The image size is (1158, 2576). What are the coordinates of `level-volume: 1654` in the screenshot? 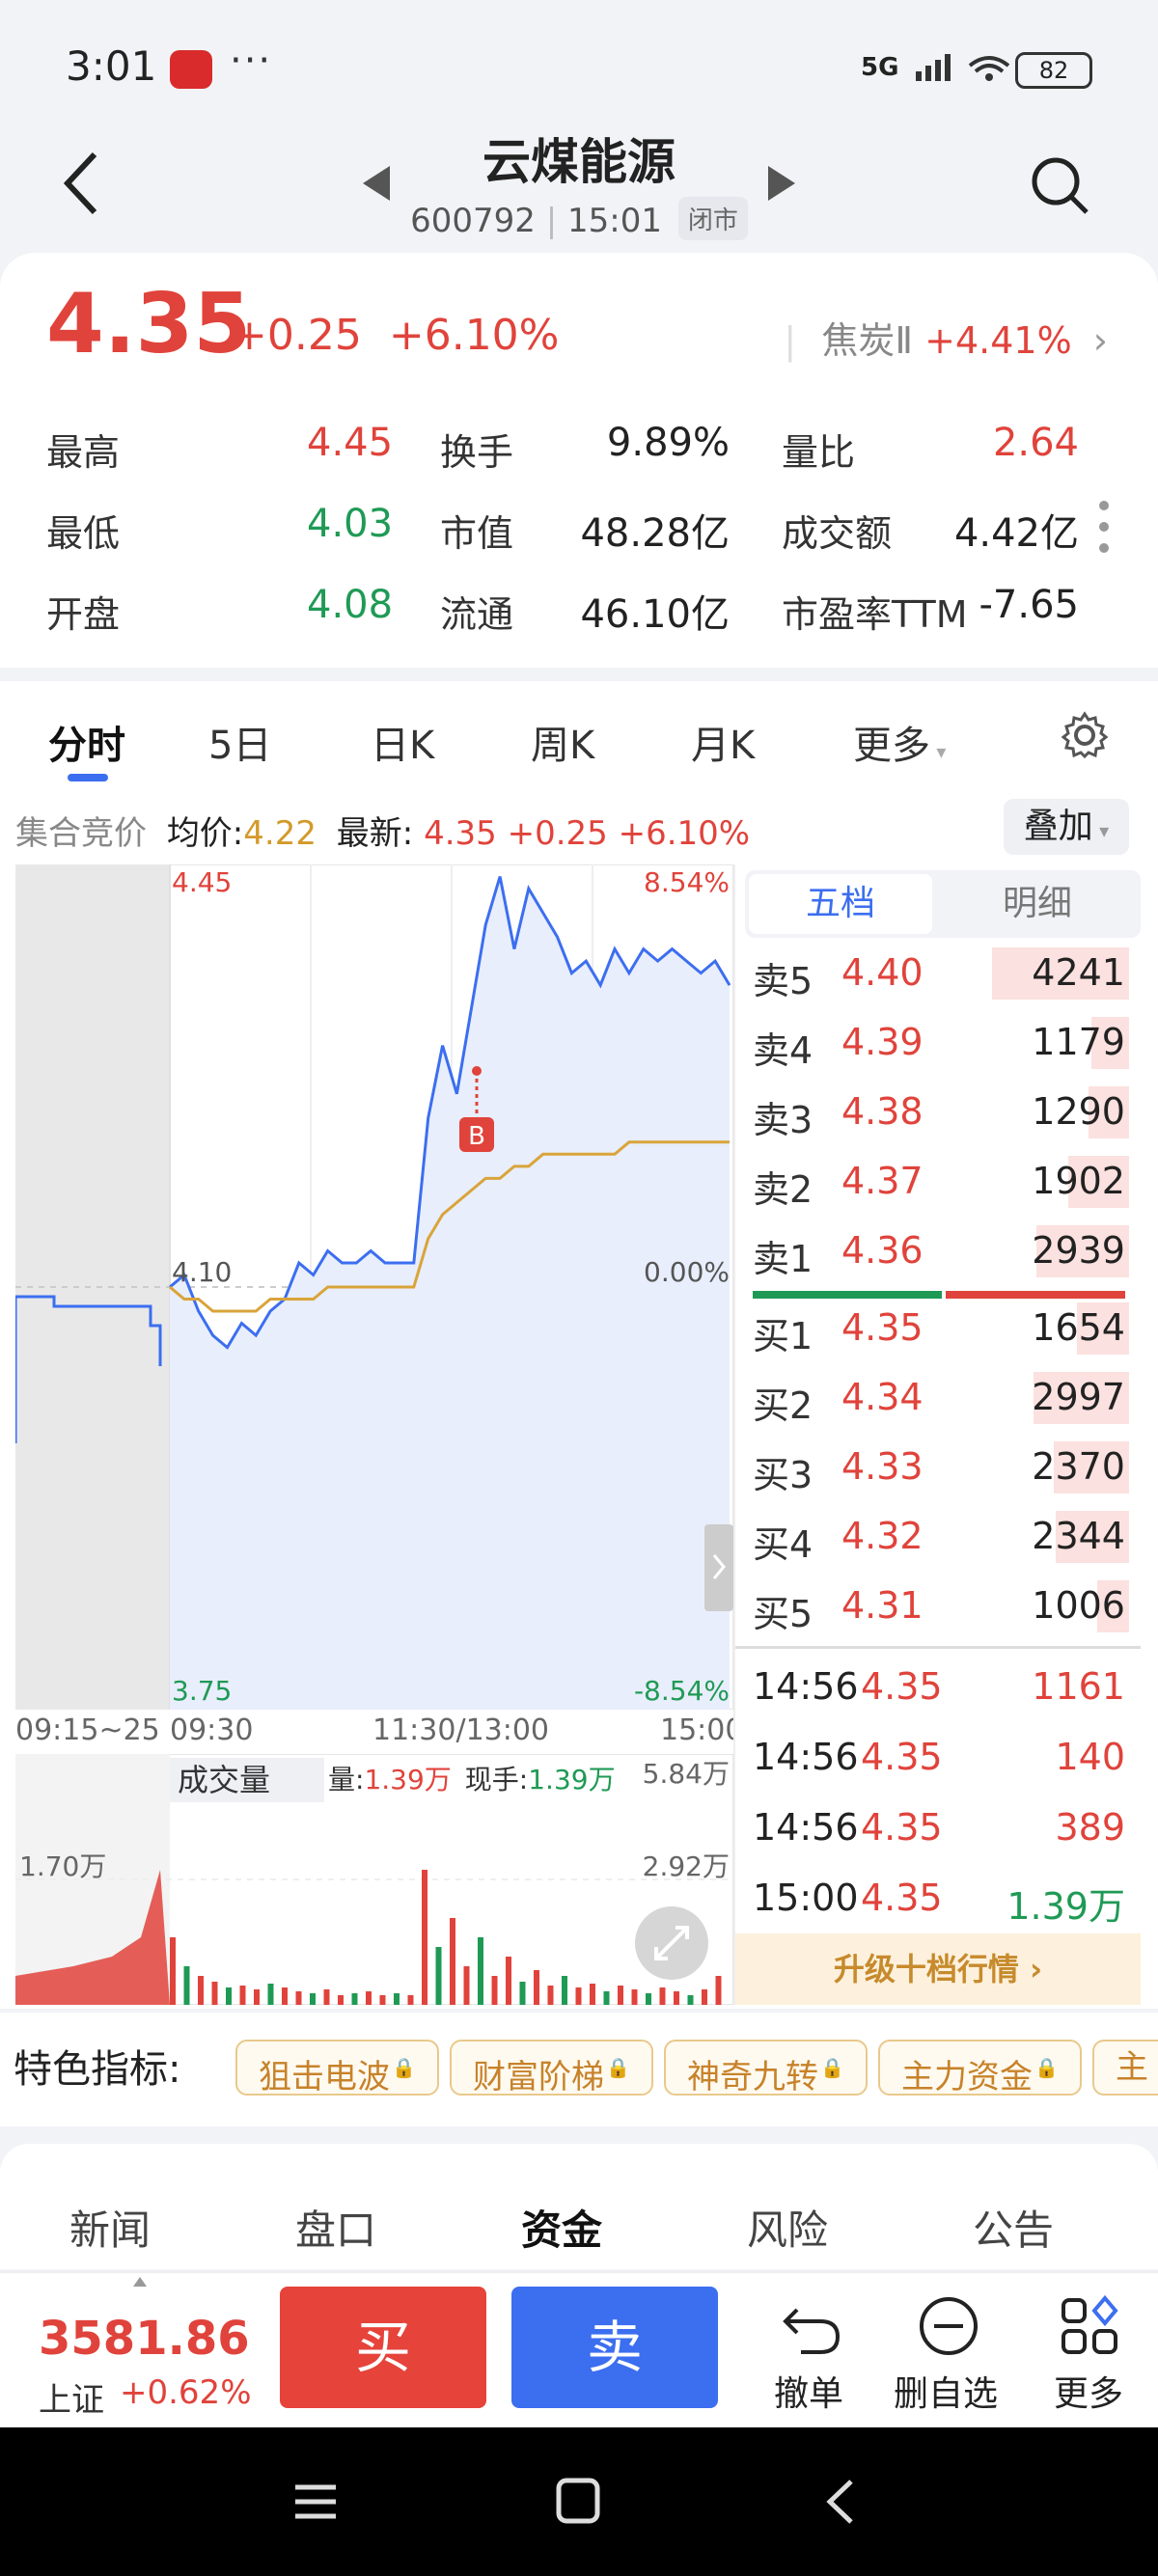 It's located at (1078, 1327).